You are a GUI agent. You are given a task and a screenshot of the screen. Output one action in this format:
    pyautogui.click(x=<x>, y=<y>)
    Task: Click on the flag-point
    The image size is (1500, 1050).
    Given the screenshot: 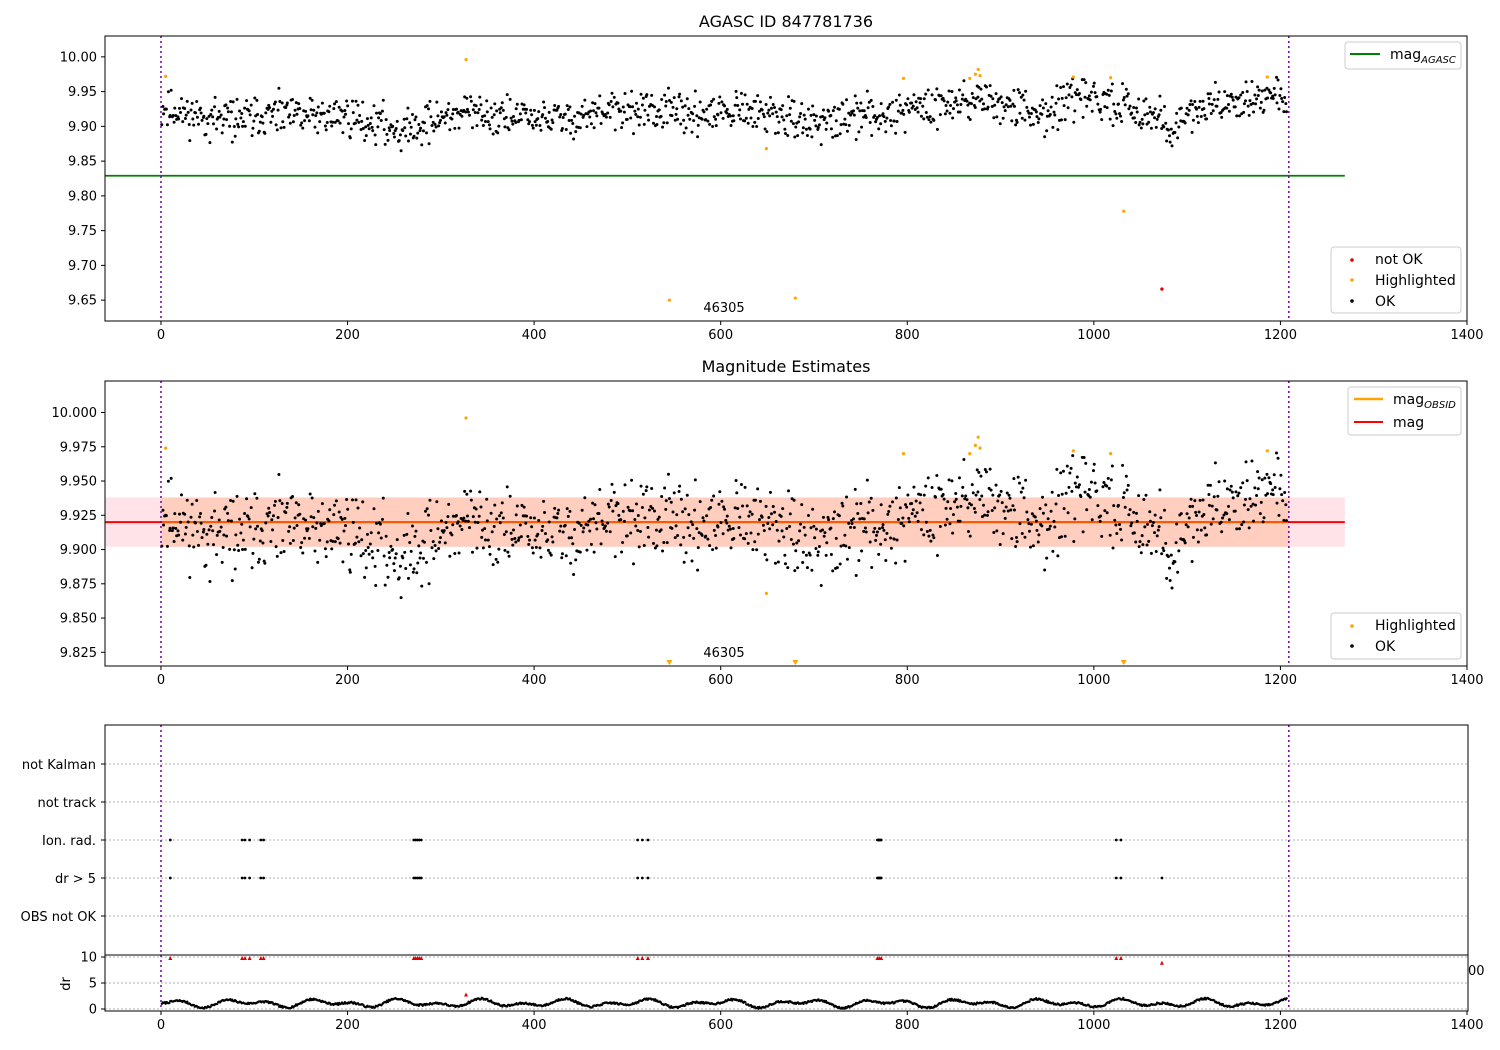 What is the action you would take?
    pyautogui.click(x=1121, y=878)
    